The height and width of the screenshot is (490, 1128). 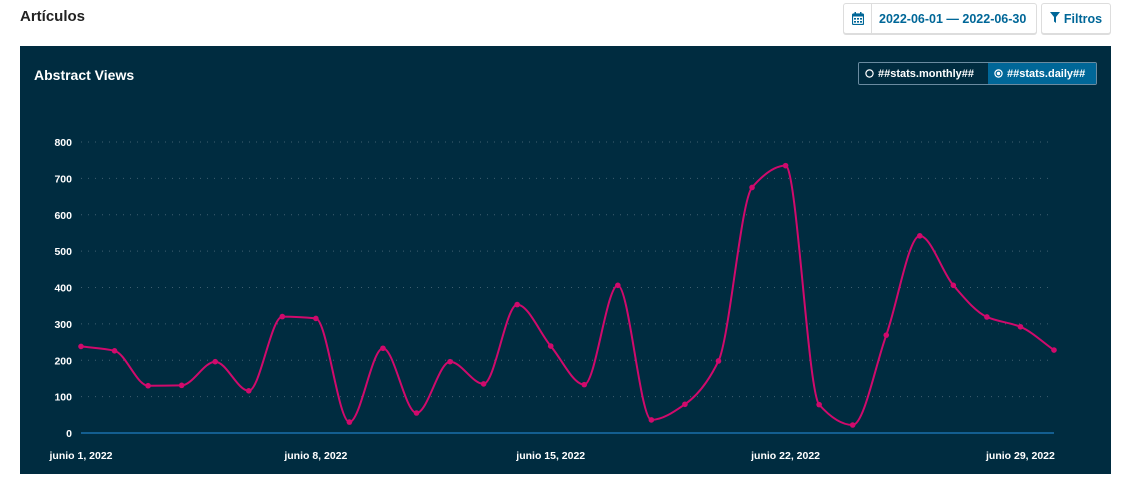 What do you see at coordinates (63, 361) in the screenshot?
I see `y-tick-label: 200` at bounding box center [63, 361].